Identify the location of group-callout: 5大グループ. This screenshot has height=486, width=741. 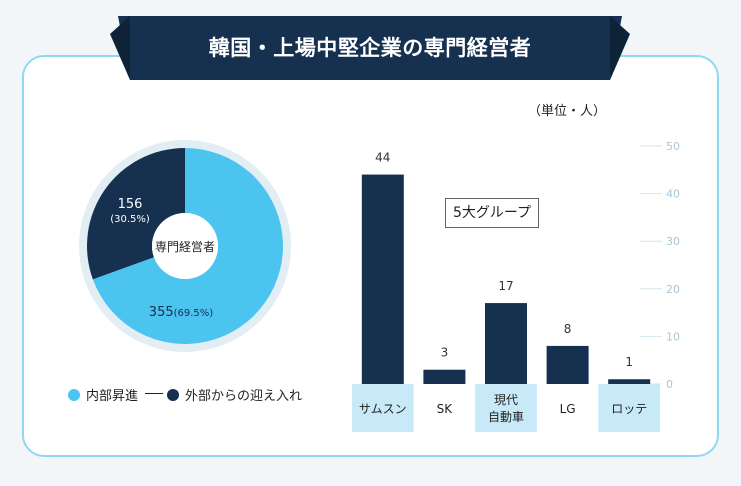
(492, 213).